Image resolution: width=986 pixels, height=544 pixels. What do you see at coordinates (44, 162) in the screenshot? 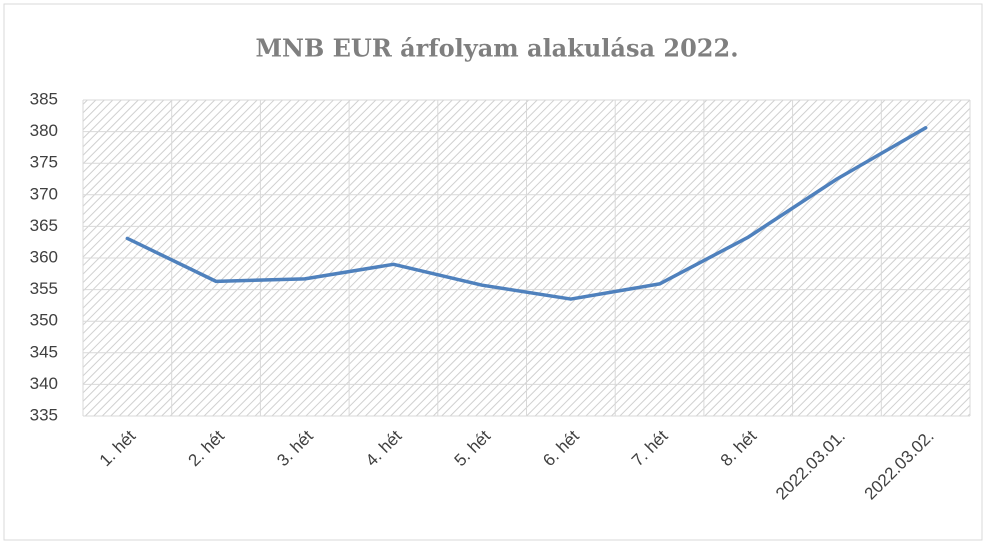
I see `y-tick-label: 375` at bounding box center [44, 162].